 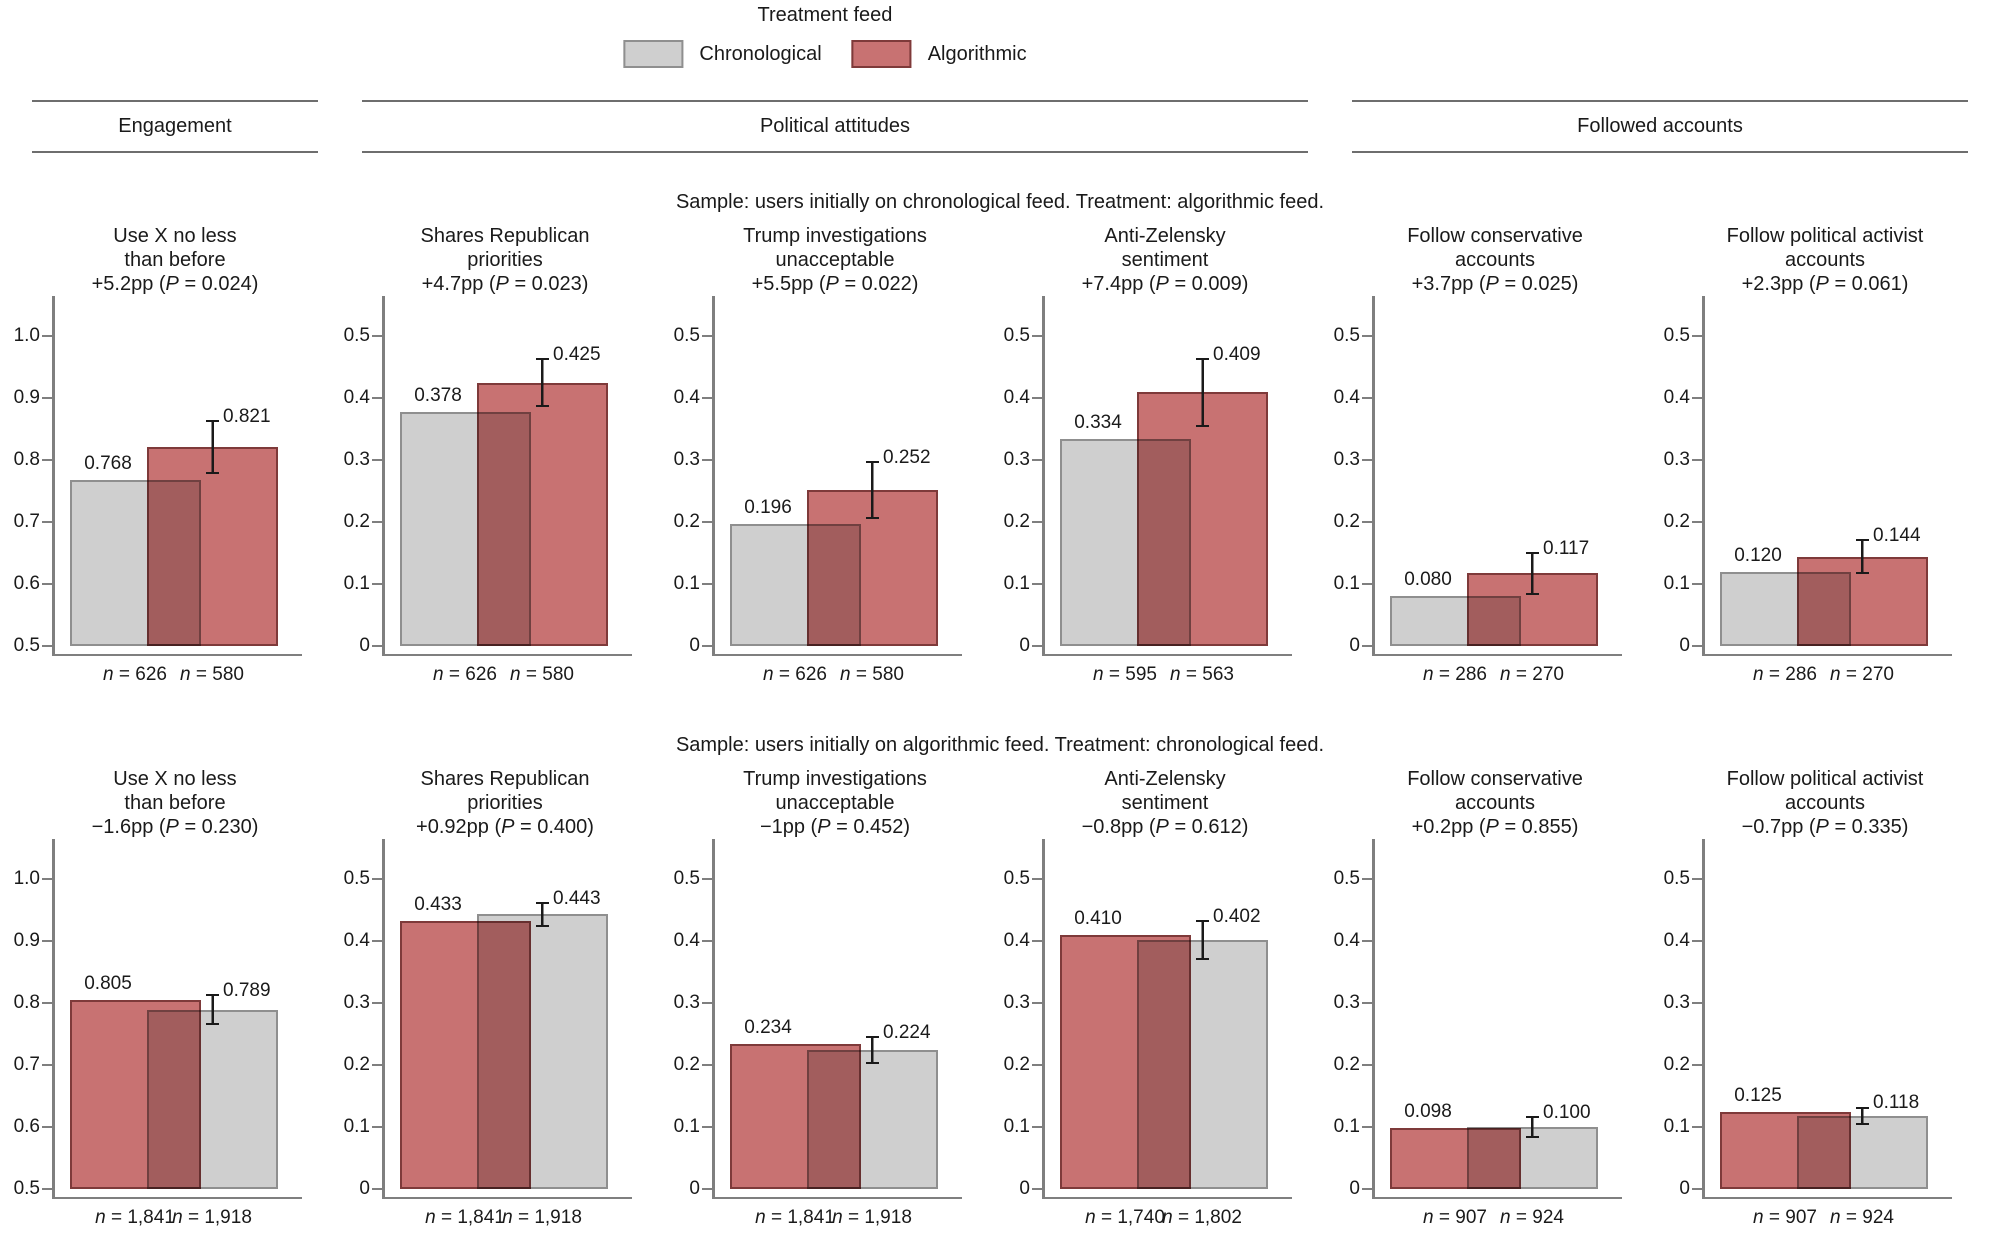 What do you see at coordinates (212, 1218) in the screenshot?
I see `n-label: n = 1,918` at bounding box center [212, 1218].